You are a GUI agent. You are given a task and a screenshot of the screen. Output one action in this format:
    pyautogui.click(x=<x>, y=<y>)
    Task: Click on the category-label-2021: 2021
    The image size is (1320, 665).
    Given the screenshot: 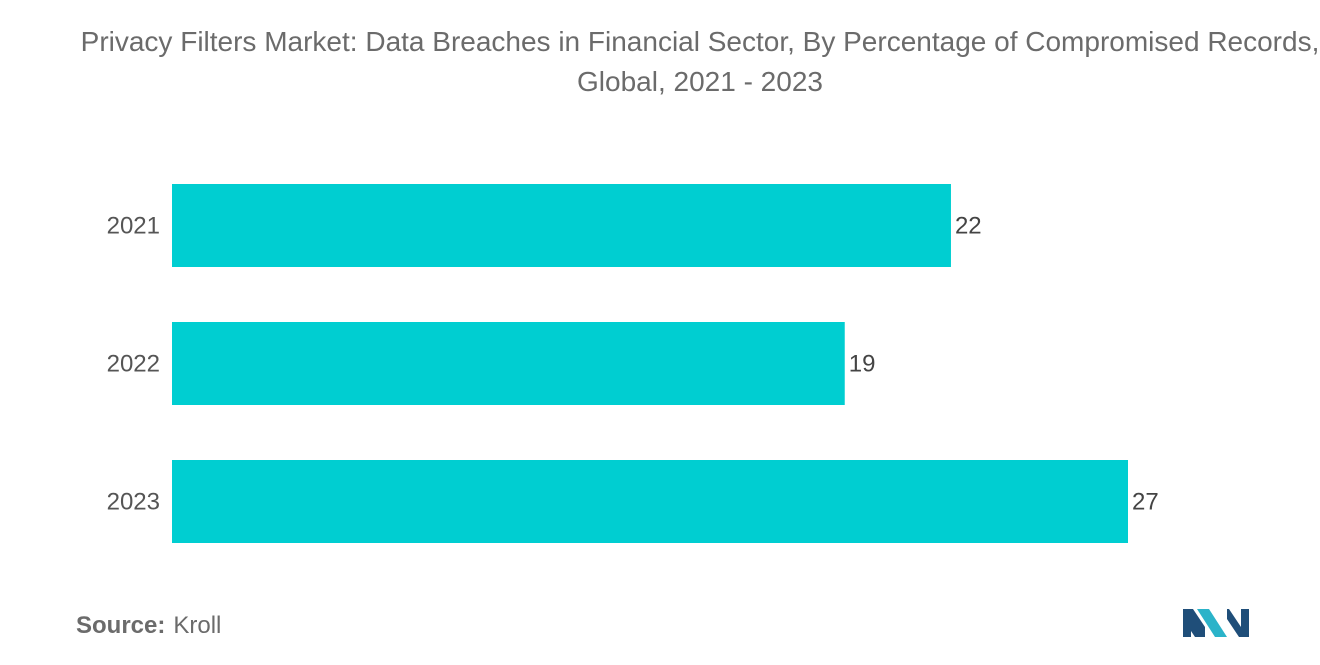 What is the action you would take?
    pyautogui.click(x=133, y=226)
    